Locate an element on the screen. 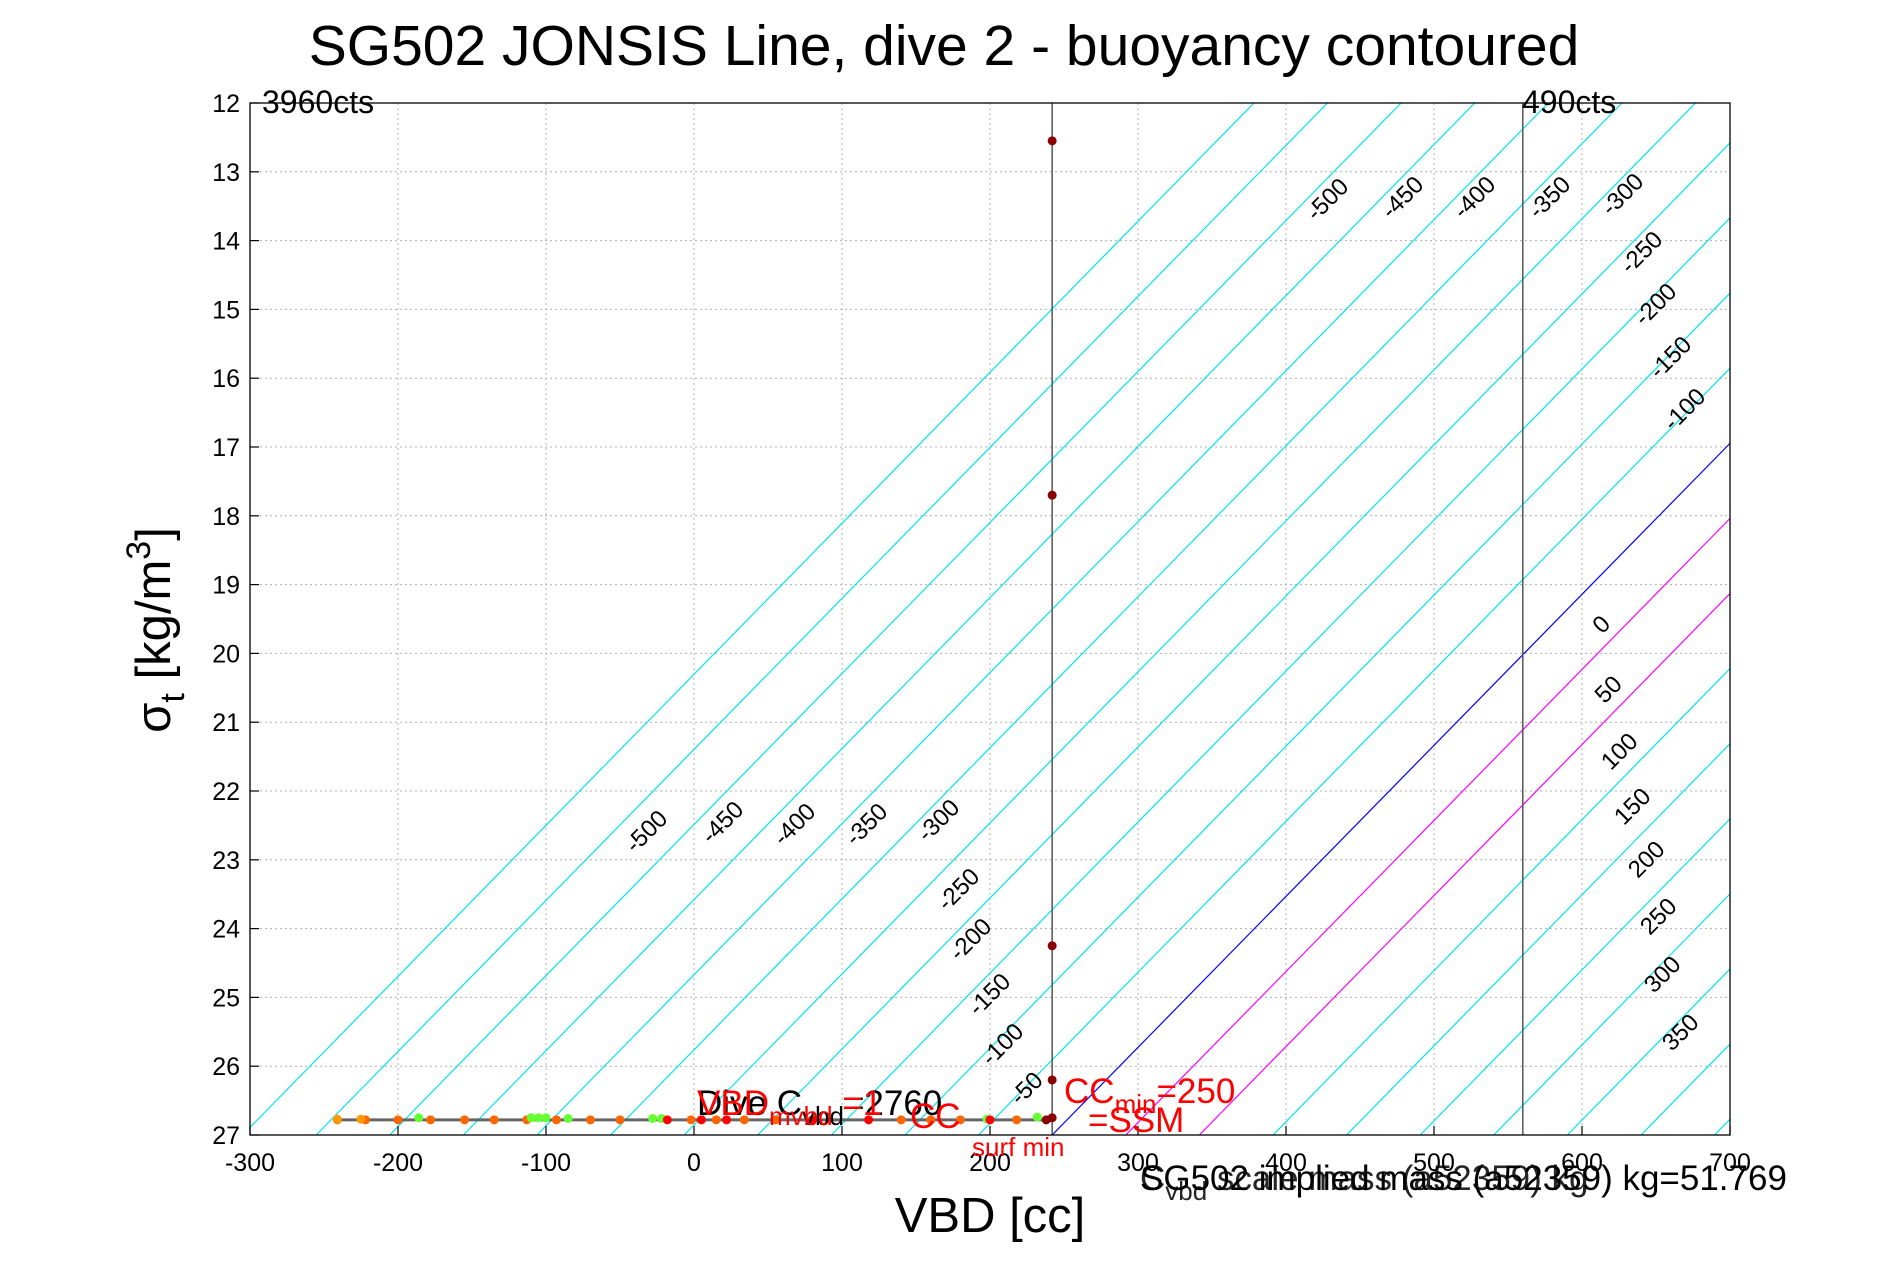 This screenshot has width=1891, height=1262. x-tick-label: 0 is located at coordinates (694, 1163).